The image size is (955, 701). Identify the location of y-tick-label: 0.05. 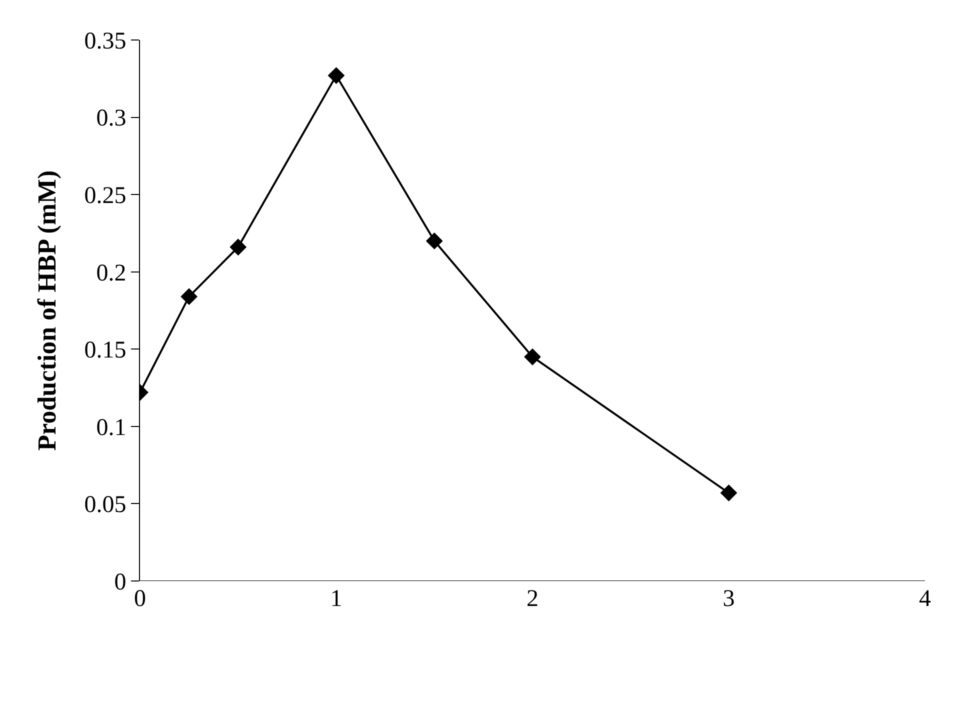
(105, 505).